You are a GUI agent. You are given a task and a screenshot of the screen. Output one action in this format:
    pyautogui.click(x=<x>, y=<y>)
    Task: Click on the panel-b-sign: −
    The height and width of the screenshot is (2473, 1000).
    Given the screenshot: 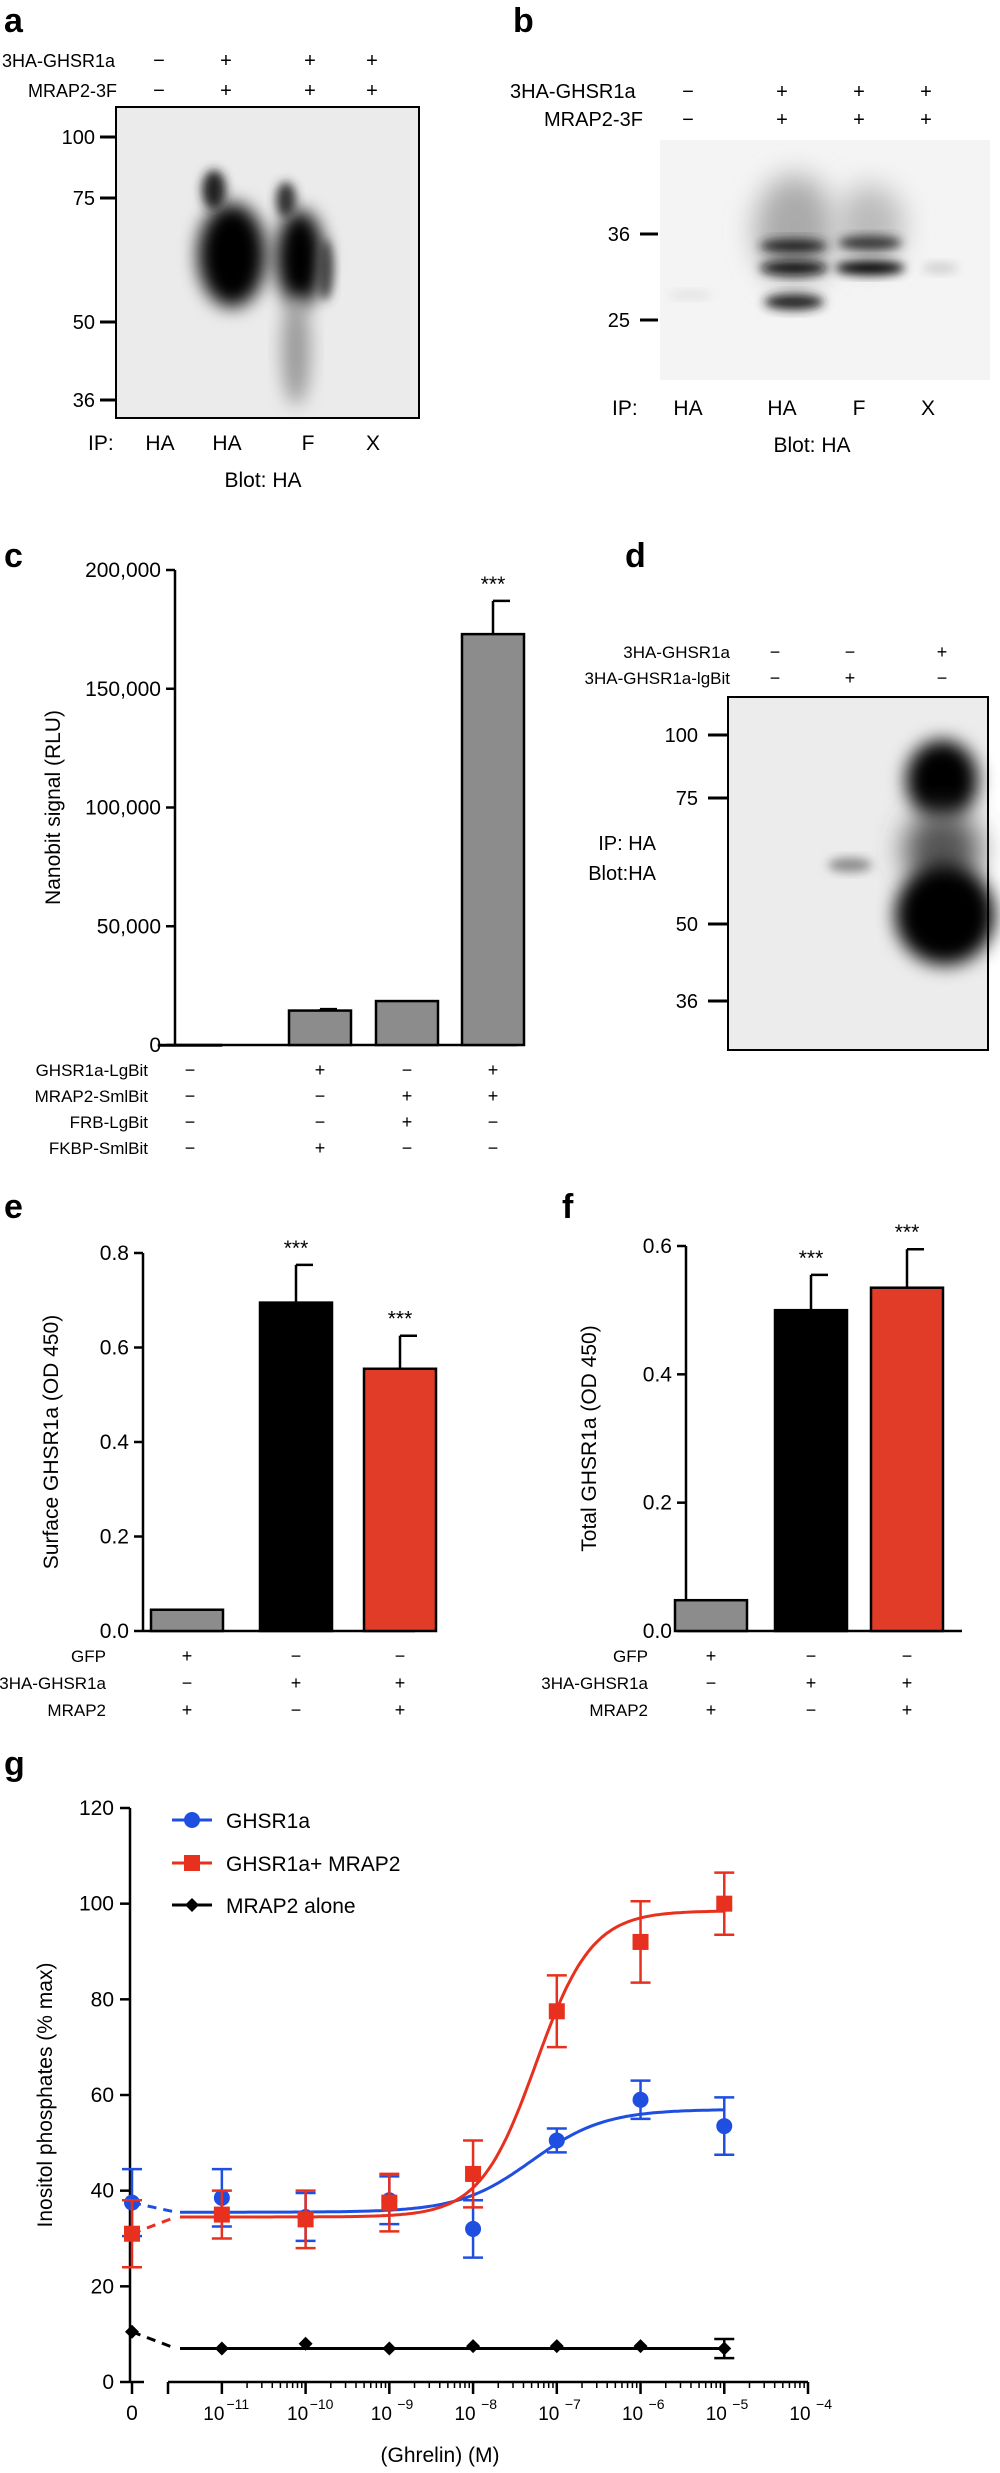 What is the action you would take?
    pyautogui.click(x=688, y=92)
    